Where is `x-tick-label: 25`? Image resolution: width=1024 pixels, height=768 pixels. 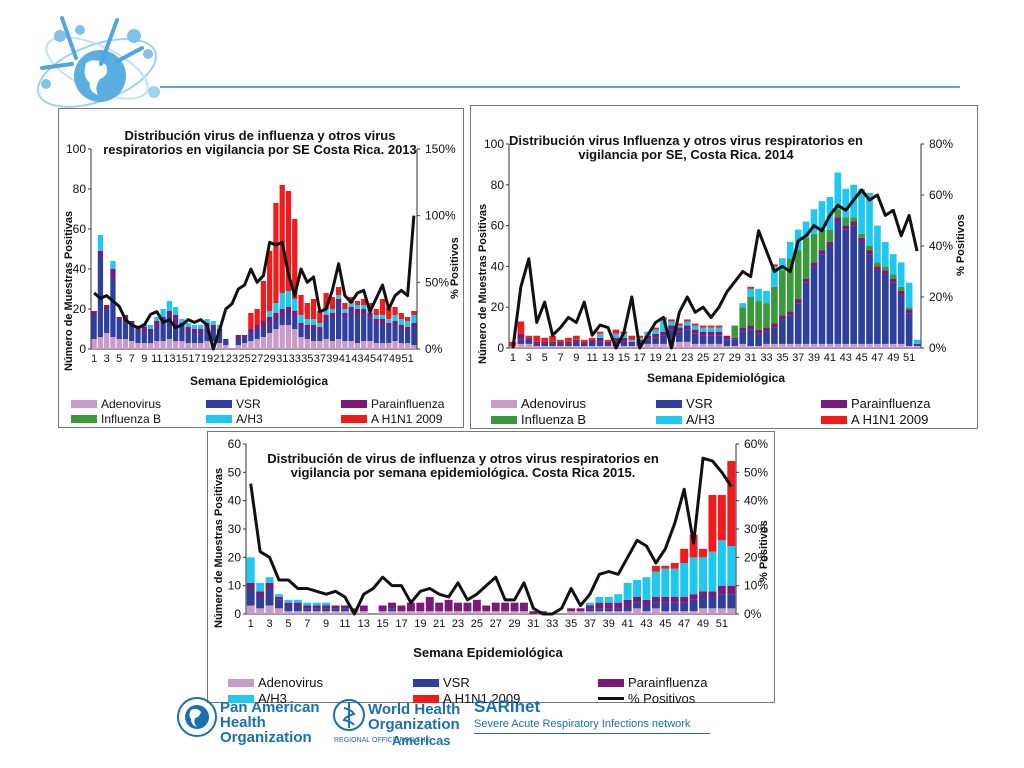
x-tick-label: 25 is located at coordinates (703, 358).